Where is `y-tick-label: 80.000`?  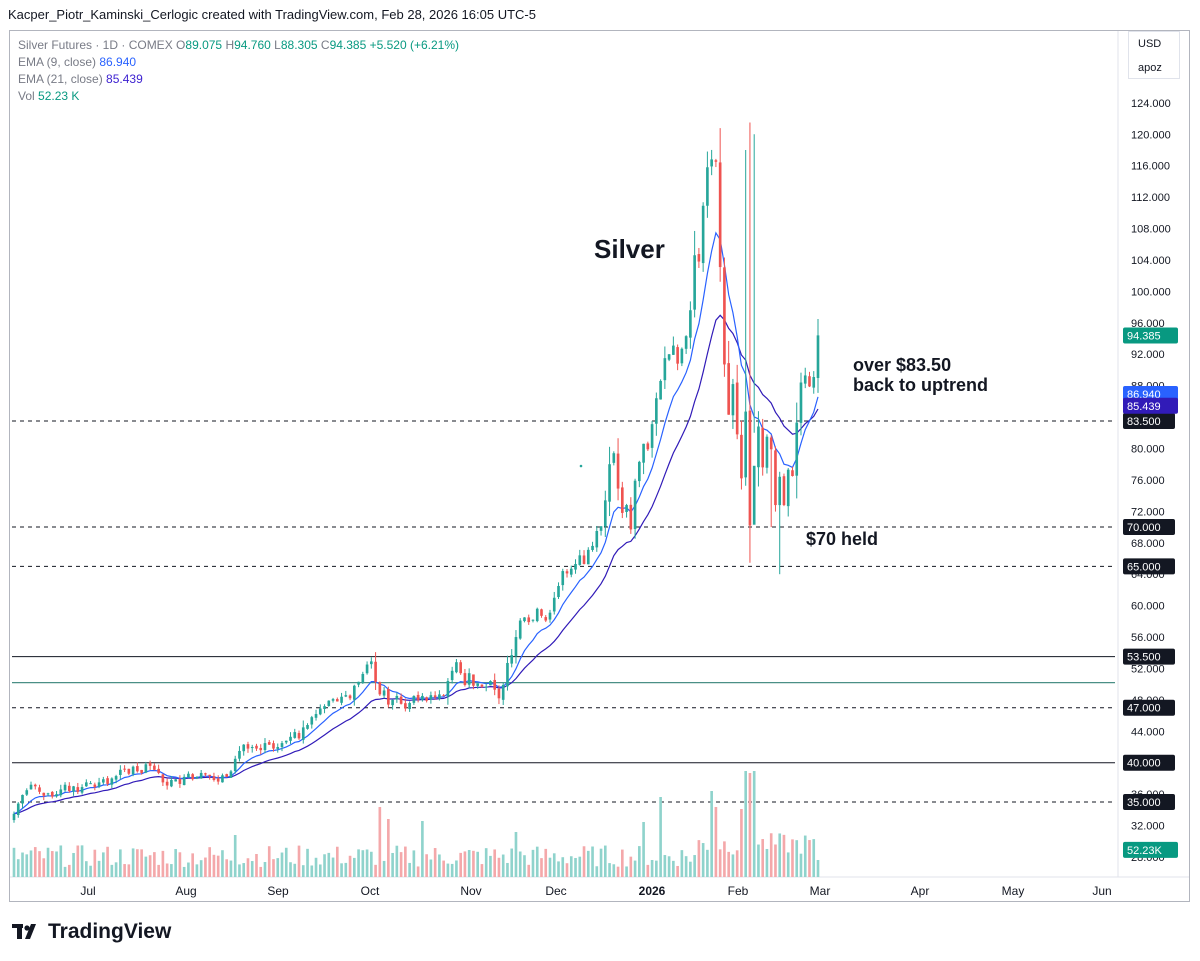
y-tick-label: 80.000 is located at coordinates (1148, 450).